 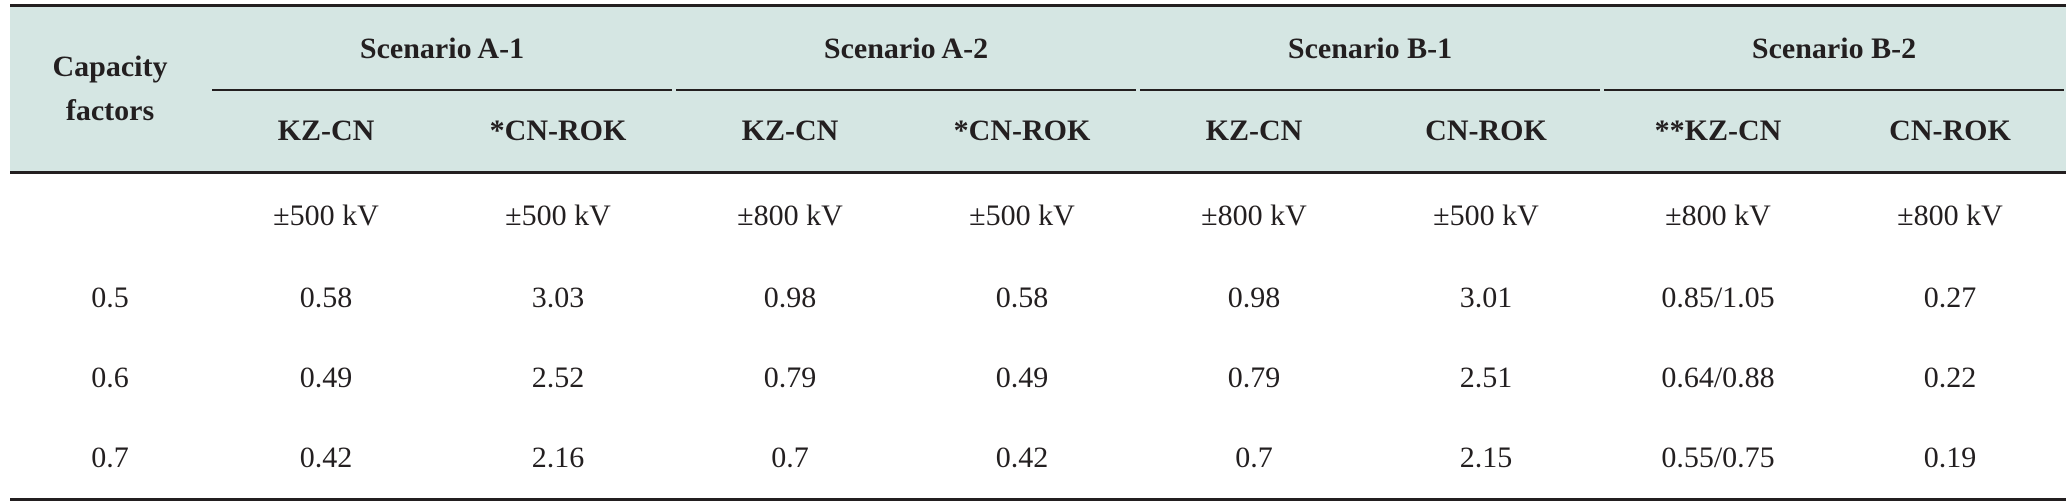 I want to click on scenario-a1-header: Scenario A-1, so click(x=442, y=47).